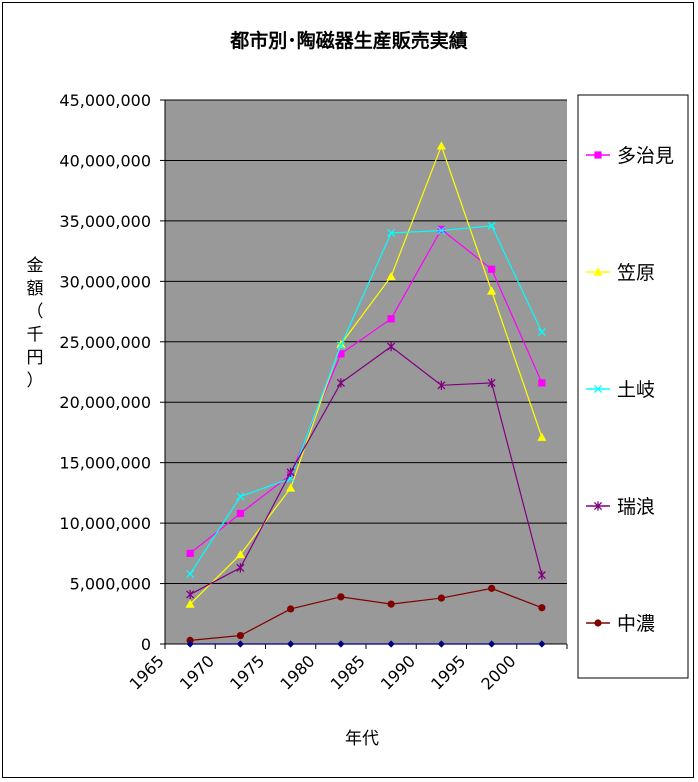 This screenshot has width=698, height=782. I want to click on y-tick-label: 45,000,000, so click(105, 100).